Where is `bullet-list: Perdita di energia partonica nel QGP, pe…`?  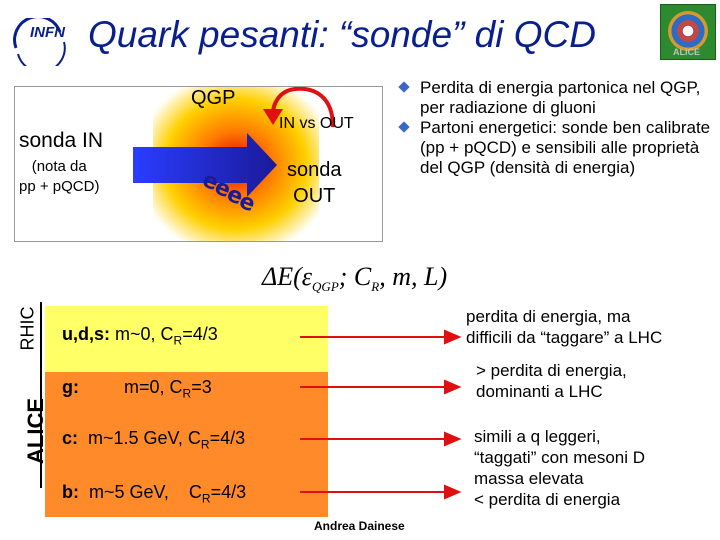 bullet-list: Perdita di energia partonica nel QGP, pe… is located at coordinates (556, 128).